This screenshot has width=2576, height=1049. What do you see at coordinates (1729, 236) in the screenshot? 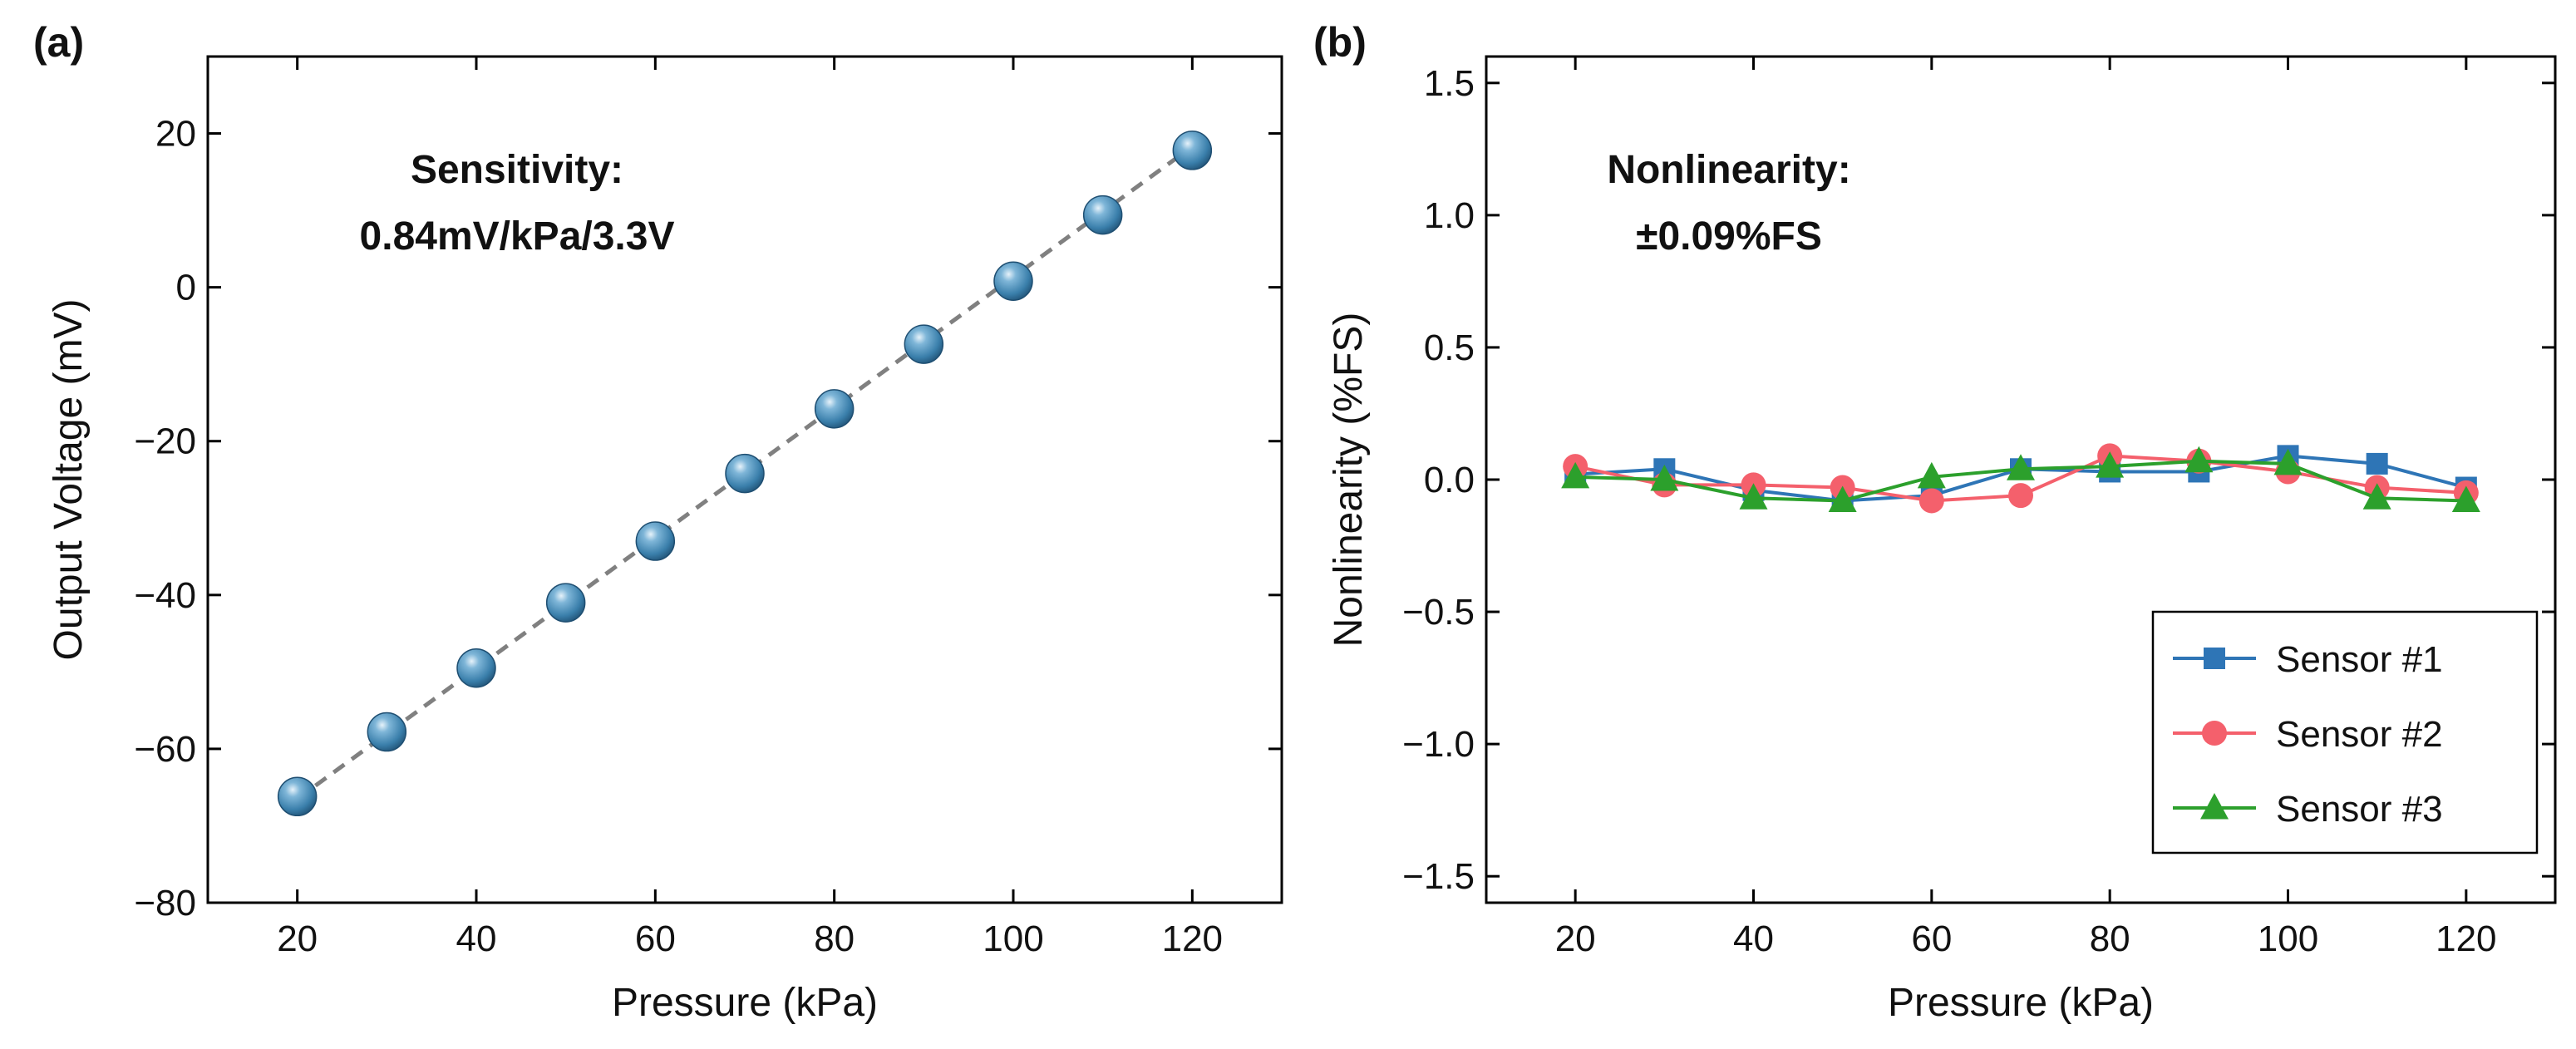
I see `panel-b-annotation-line-2: ±0.09%FS` at bounding box center [1729, 236].